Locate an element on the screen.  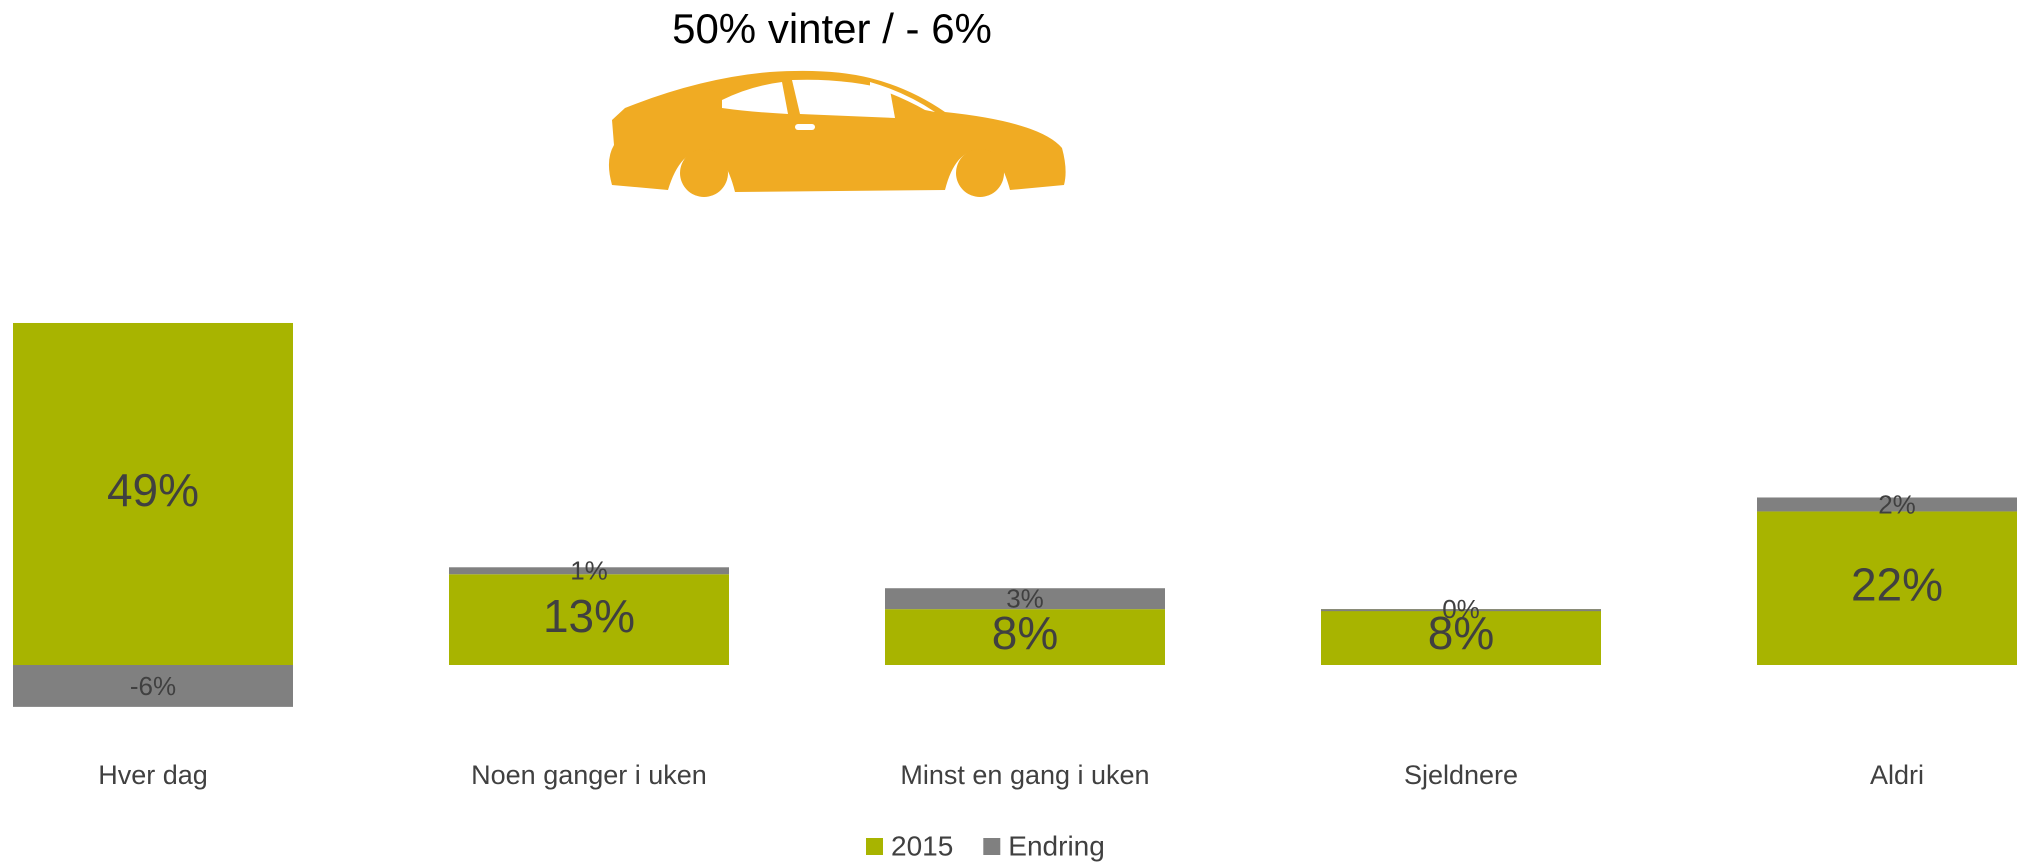
data-label: 49% is located at coordinates (153, 490).